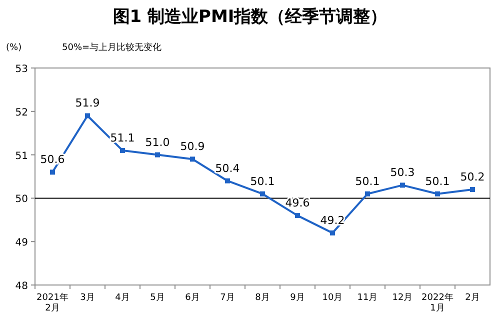 This screenshot has width=500, height=330. Describe the element at coordinates (227, 168) in the screenshot. I see `data-label: 50.4` at that location.